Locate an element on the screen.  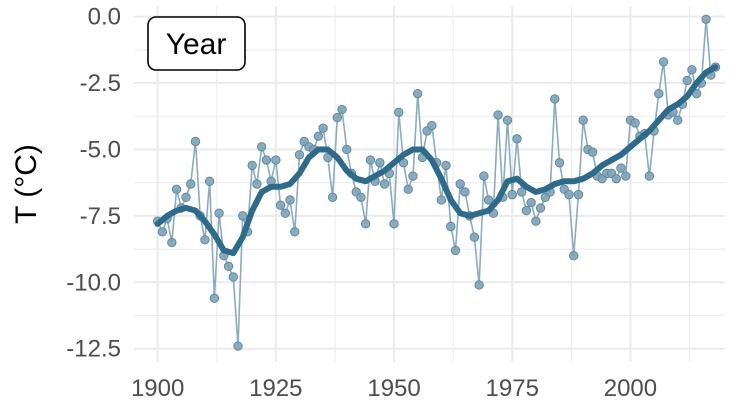
y-tick-label: -2.5 is located at coordinates (100, 83).